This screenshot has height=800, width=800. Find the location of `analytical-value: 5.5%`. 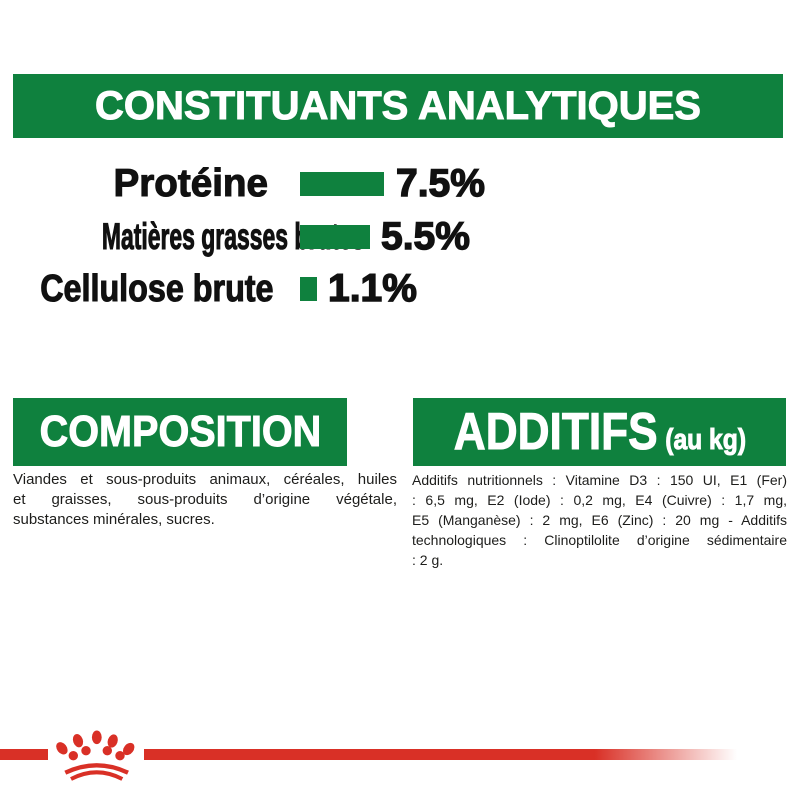

analytical-value: 5.5% is located at coordinates (425, 236).